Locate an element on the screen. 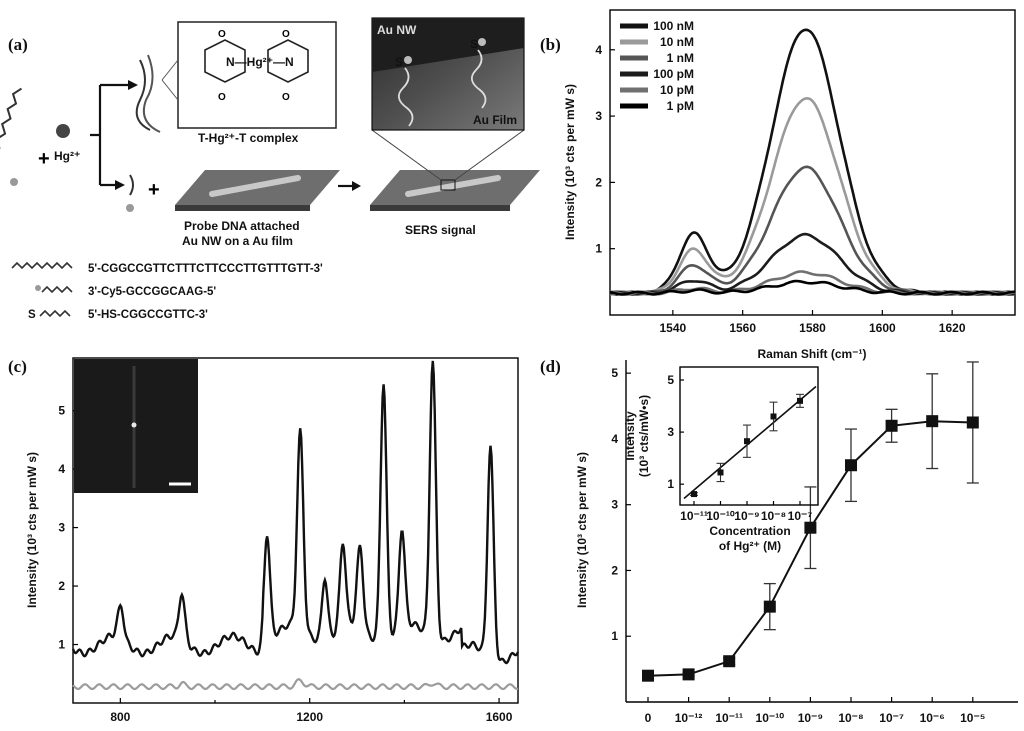 This screenshot has height=731, width=1024. thiol-s-label: S is located at coordinates (399, 62).